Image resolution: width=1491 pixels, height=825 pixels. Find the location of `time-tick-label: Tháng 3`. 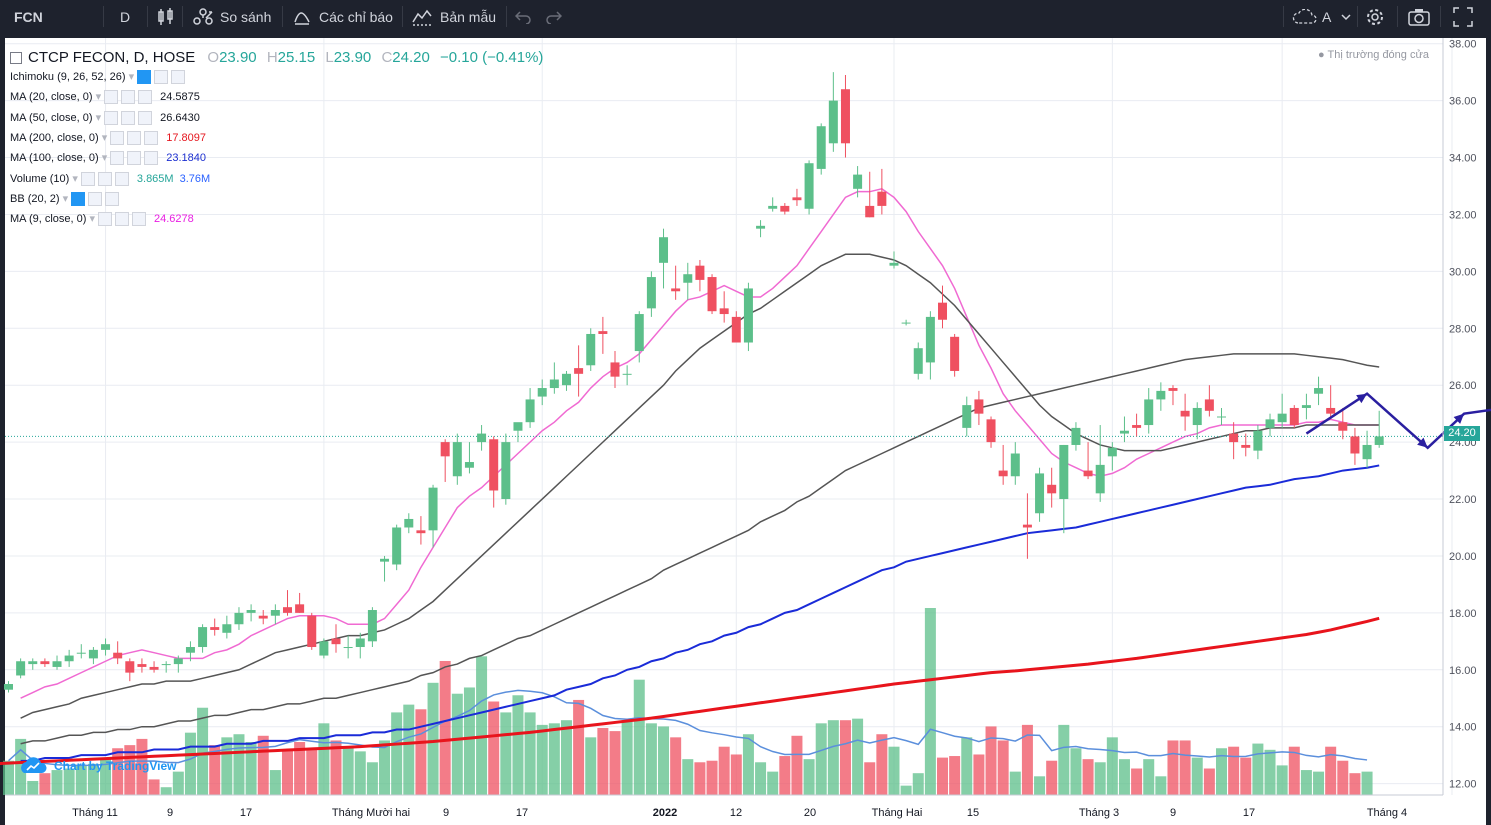

time-tick-label: Tháng 3 is located at coordinates (1099, 813).